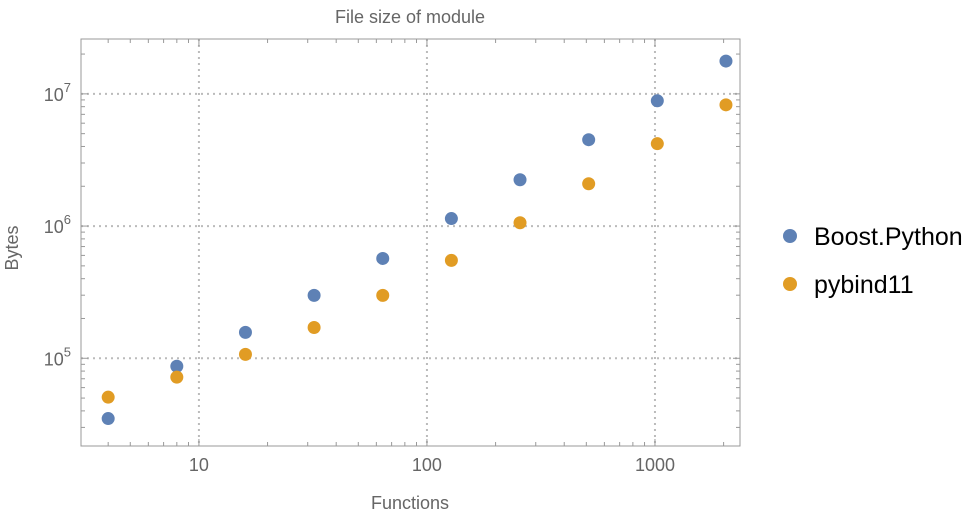 The image size is (975, 513). What do you see at coordinates (427, 465) in the screenshot?
I see `x-tick-label: 100` at bounding box center [427, 465].